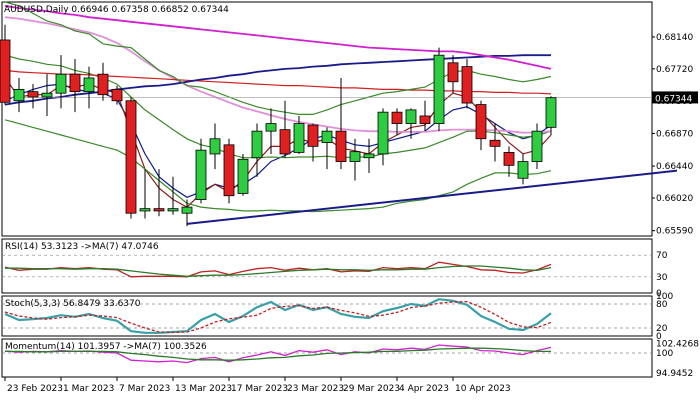 The height and width of the screenshot is (404, 700). I want to click on indicator-title: Momentum(14) 101.3957 ->MA(7) 100.3526, so click(106, 347).